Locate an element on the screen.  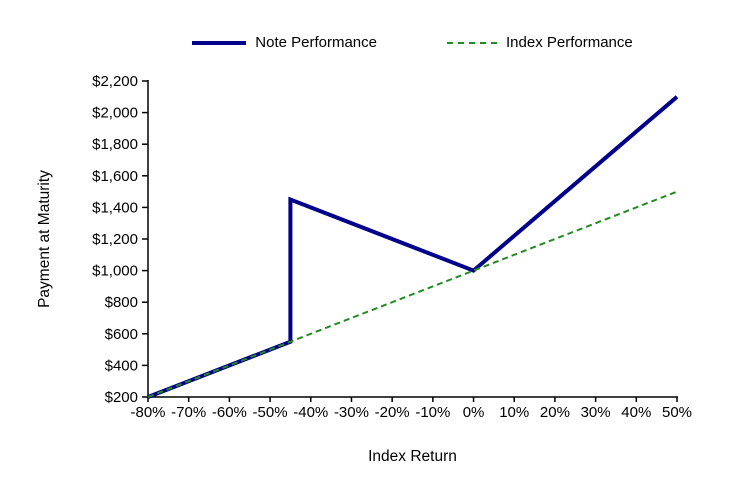
legend-label-note-performance: Note Performance is located at coordinates (316, 42).